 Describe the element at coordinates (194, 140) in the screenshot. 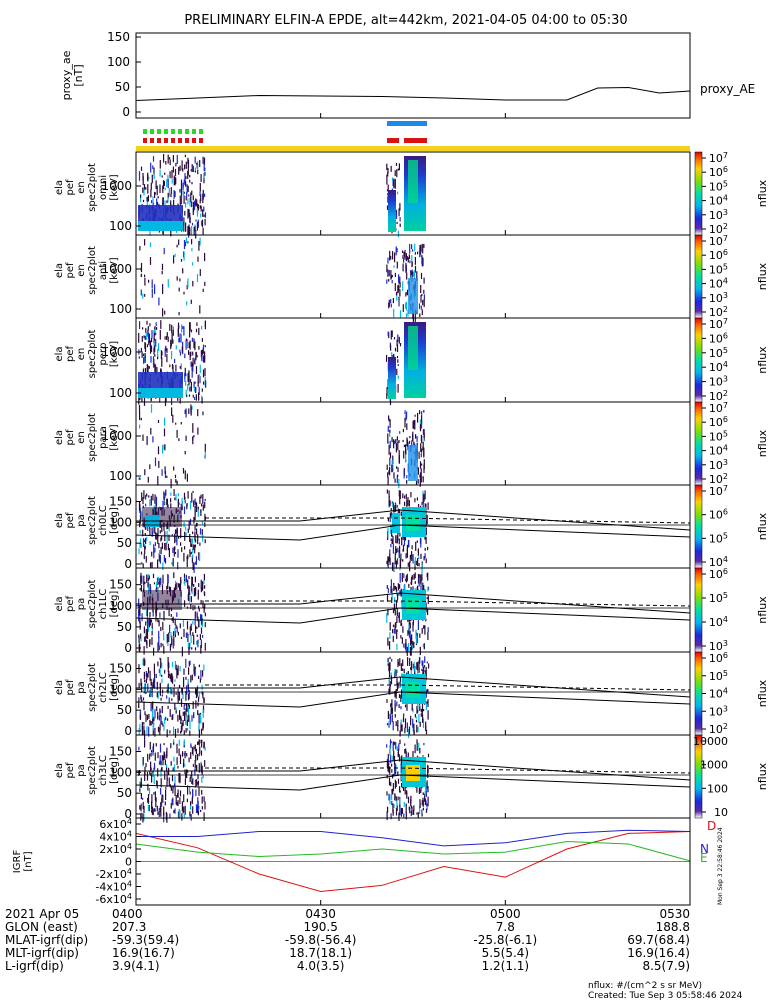

I see `red-segment` at that location.